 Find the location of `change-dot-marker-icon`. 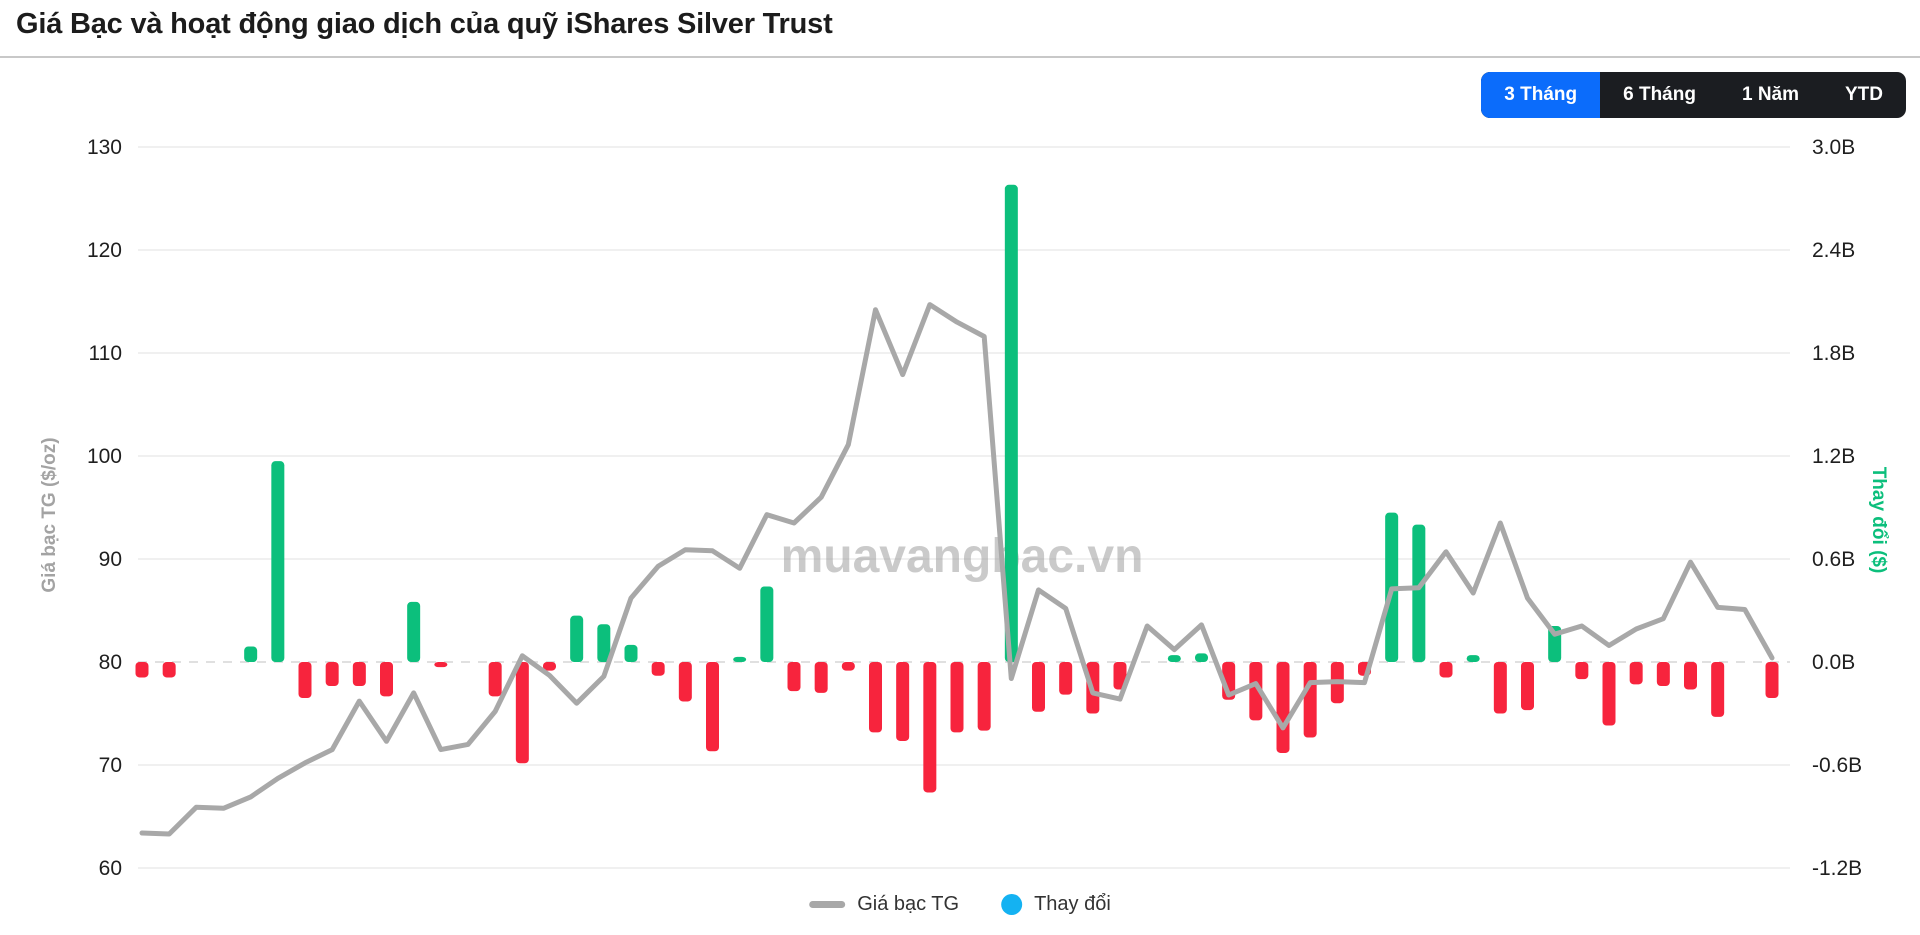

change-dot-marker-icon is located at coordinates (1012, 904).